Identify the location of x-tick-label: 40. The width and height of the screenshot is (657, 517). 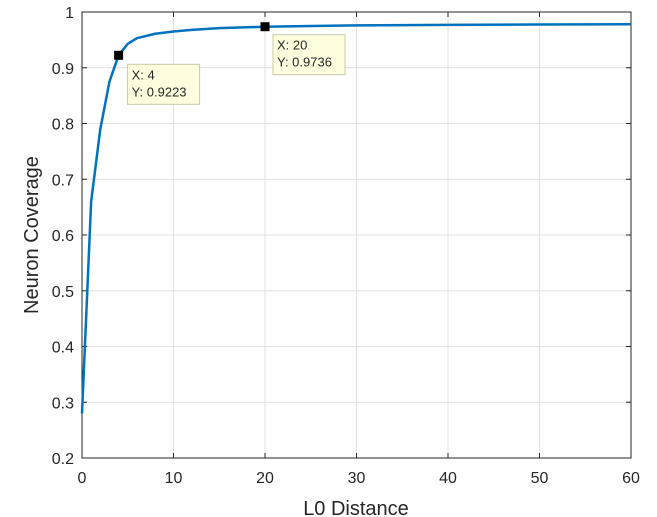
(448, 478).